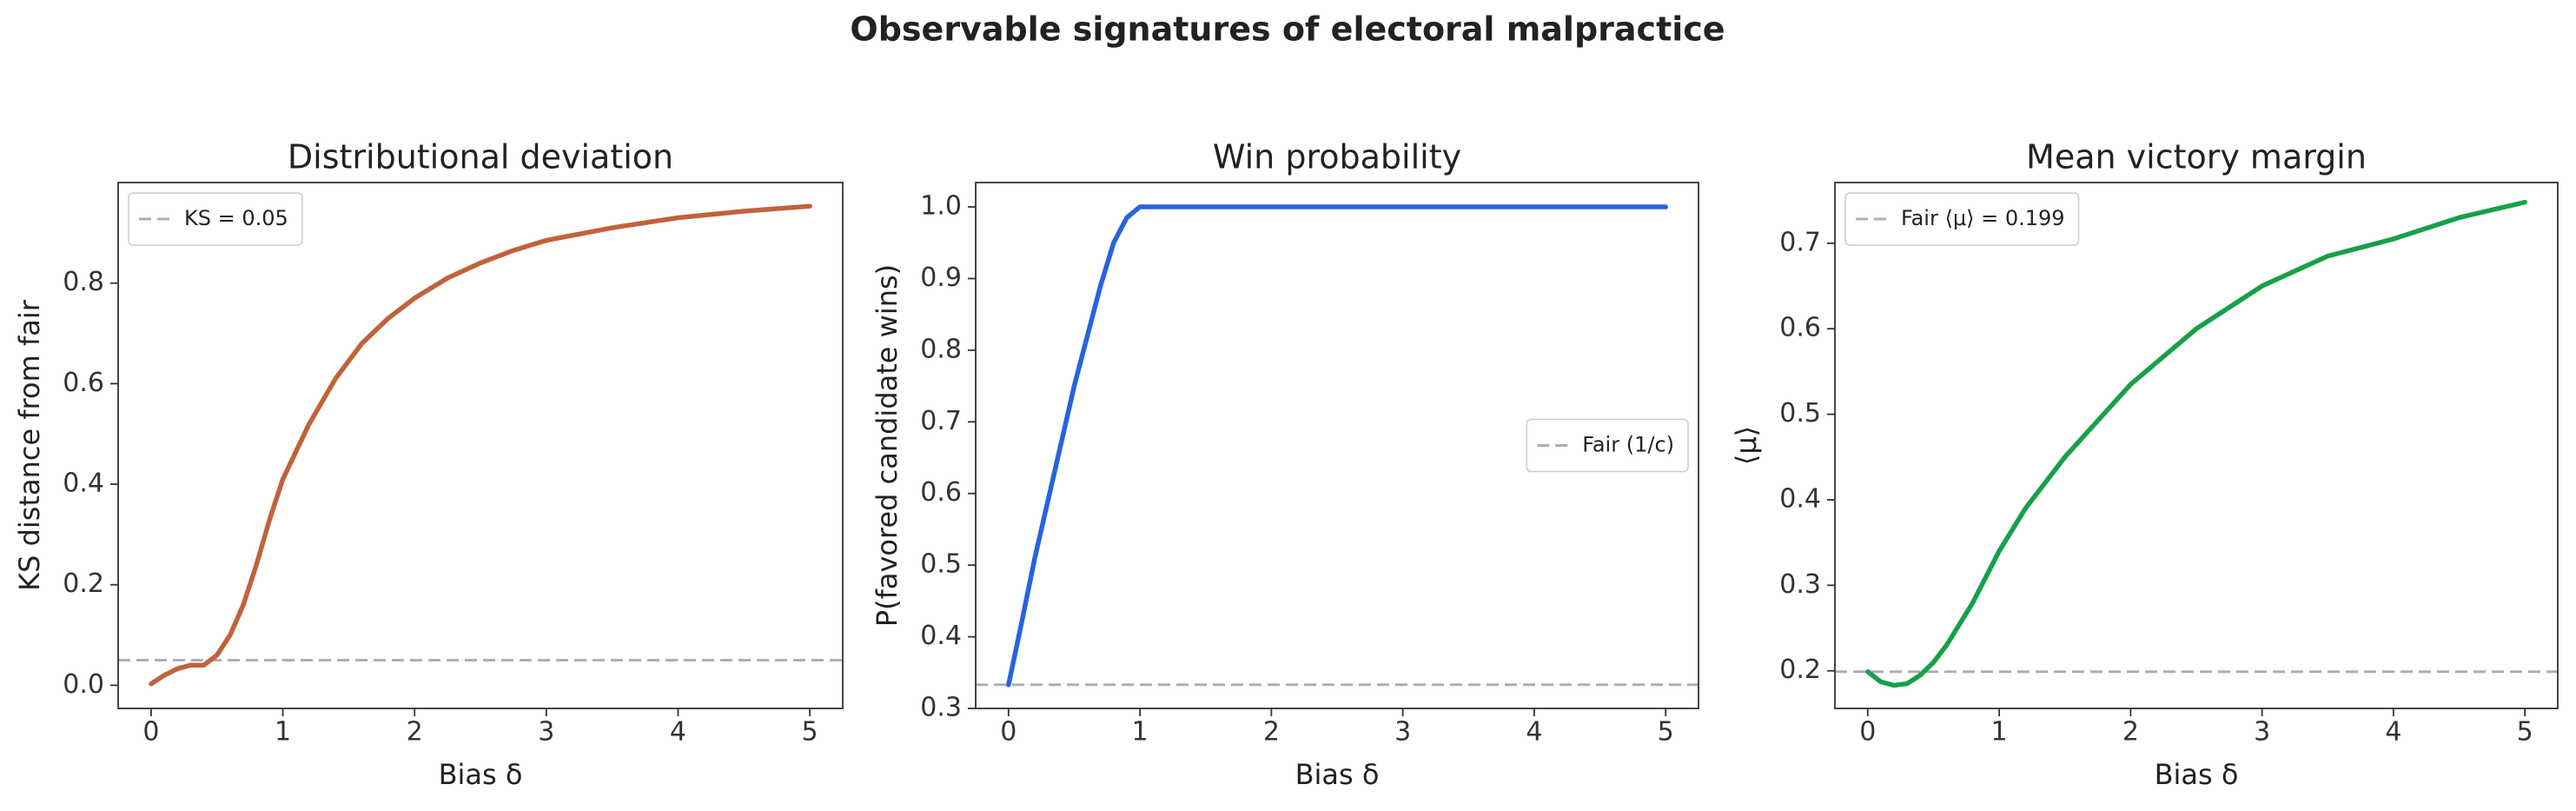 This screenshot has width=2576, height=811. I want to click on legend: Fair ⟨μ⟩ = 0.199, so click(1962, 219).